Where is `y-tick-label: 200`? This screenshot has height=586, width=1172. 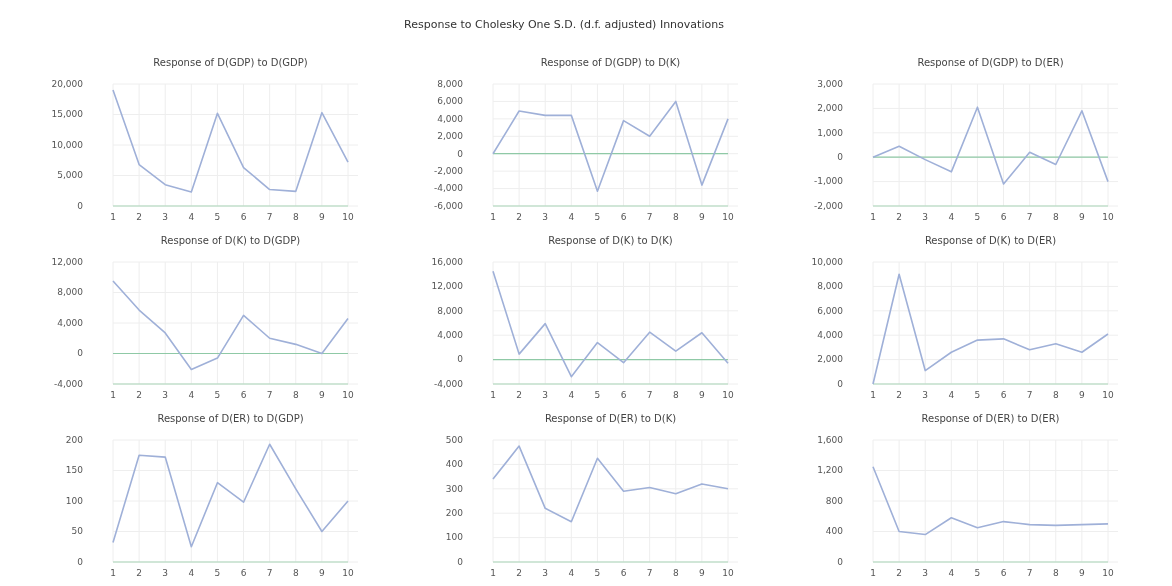 y-tick-label: 200 is located at coordinates (74, 439).